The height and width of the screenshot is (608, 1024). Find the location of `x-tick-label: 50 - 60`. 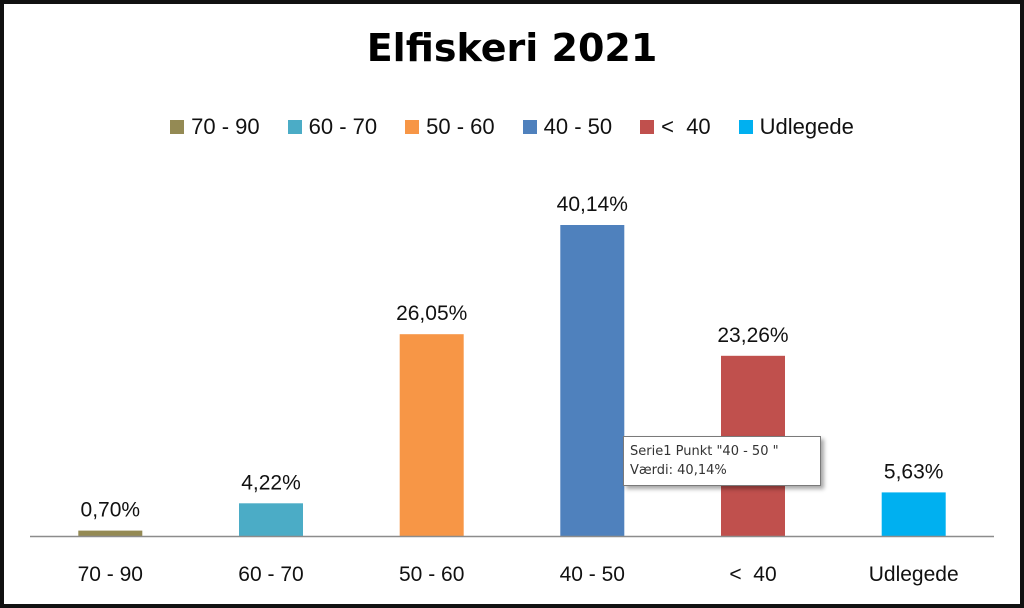

x-tick-label: 50 - 60 is located at coordinates (431, 574).